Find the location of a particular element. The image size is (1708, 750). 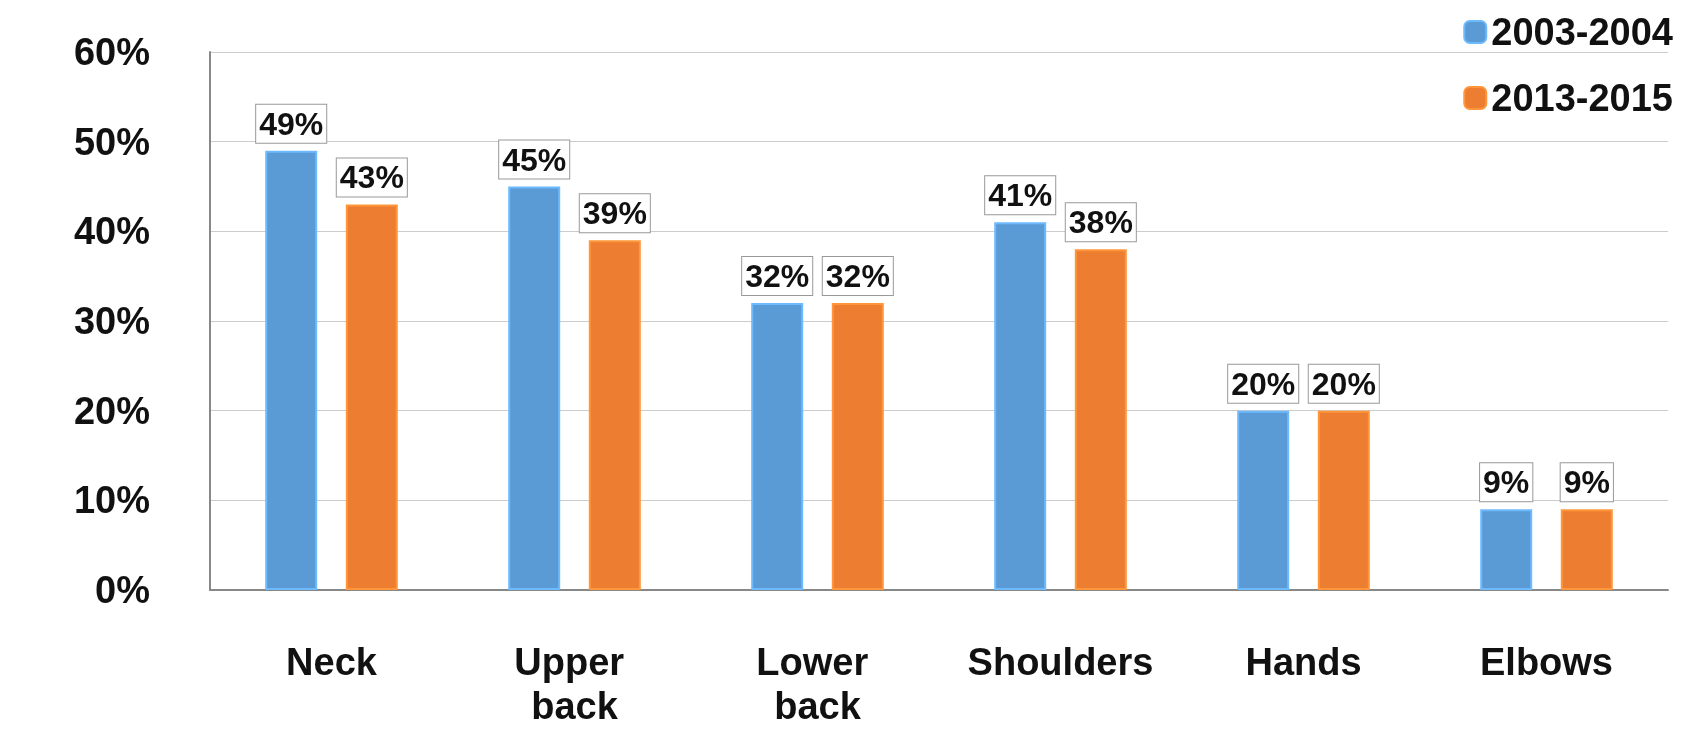

legend-label: 2003-2004 is located at coordinates (1582, 32).